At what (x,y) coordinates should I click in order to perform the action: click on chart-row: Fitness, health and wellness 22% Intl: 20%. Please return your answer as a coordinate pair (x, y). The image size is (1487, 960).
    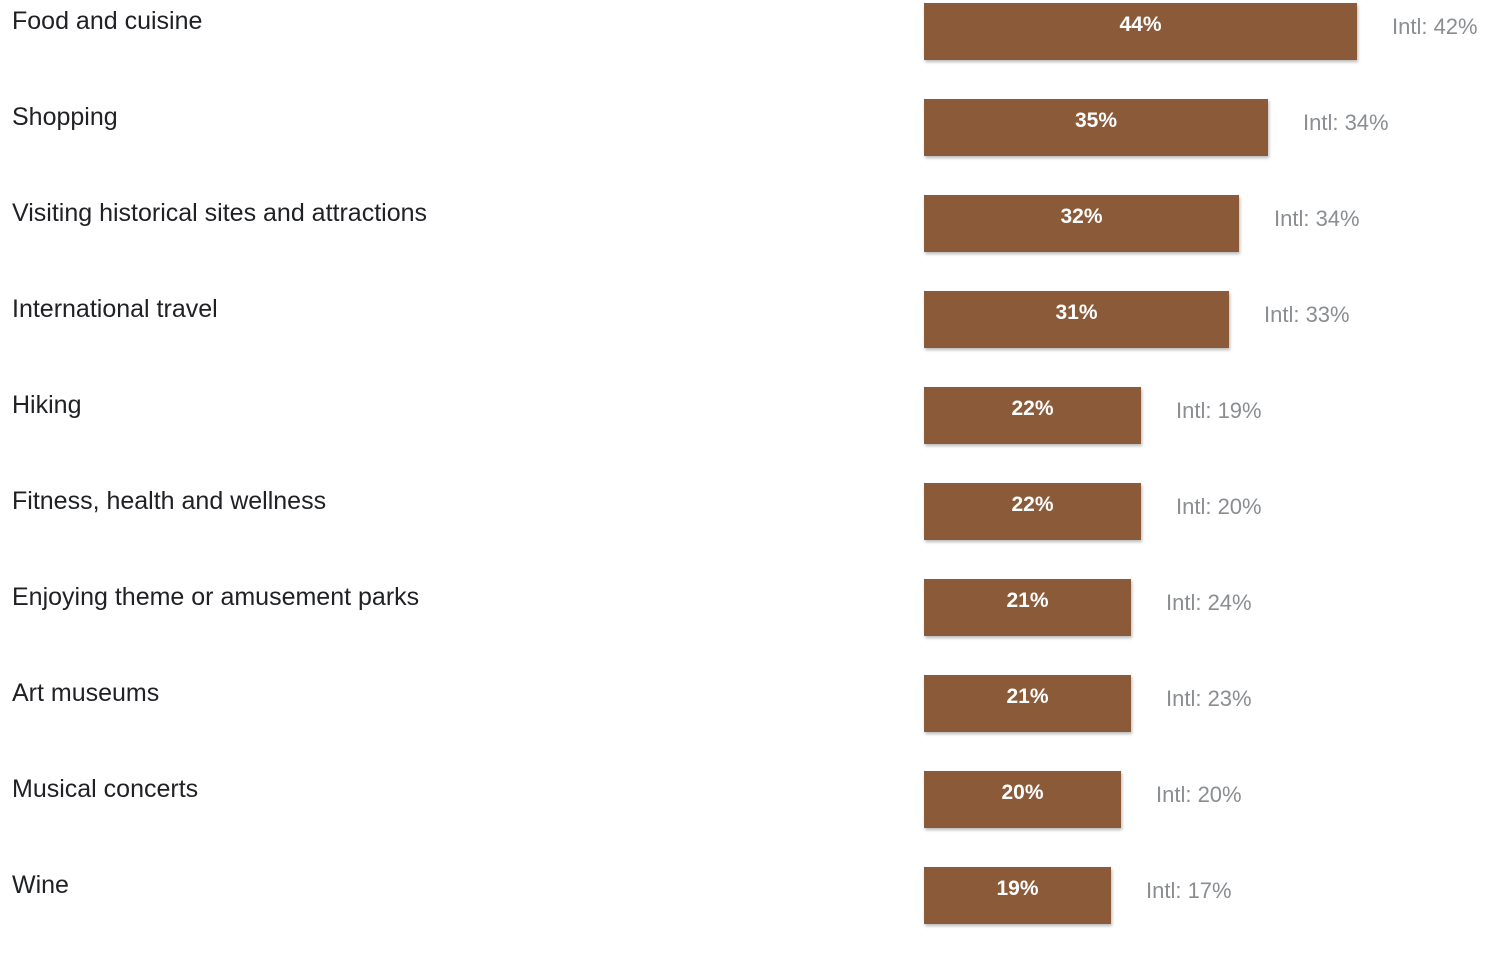
    Looking at the image, I should click on (743, 528).